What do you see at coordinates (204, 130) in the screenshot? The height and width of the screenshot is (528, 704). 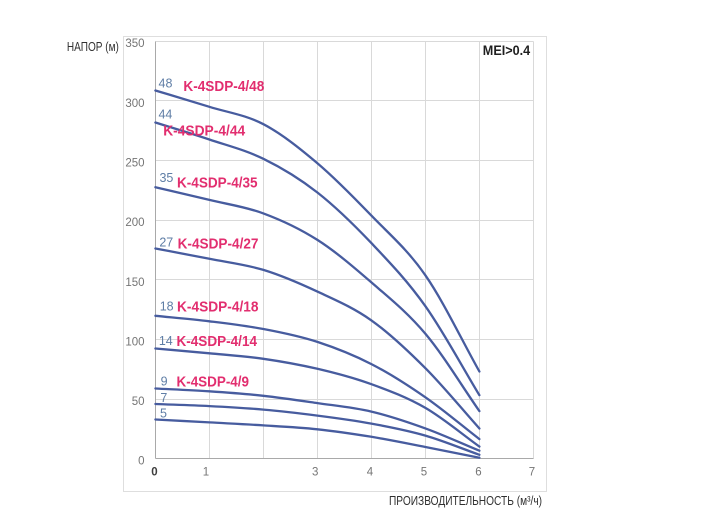 I see `svg-text: K-4SDP-4/44` at bounding box center [204, 130].